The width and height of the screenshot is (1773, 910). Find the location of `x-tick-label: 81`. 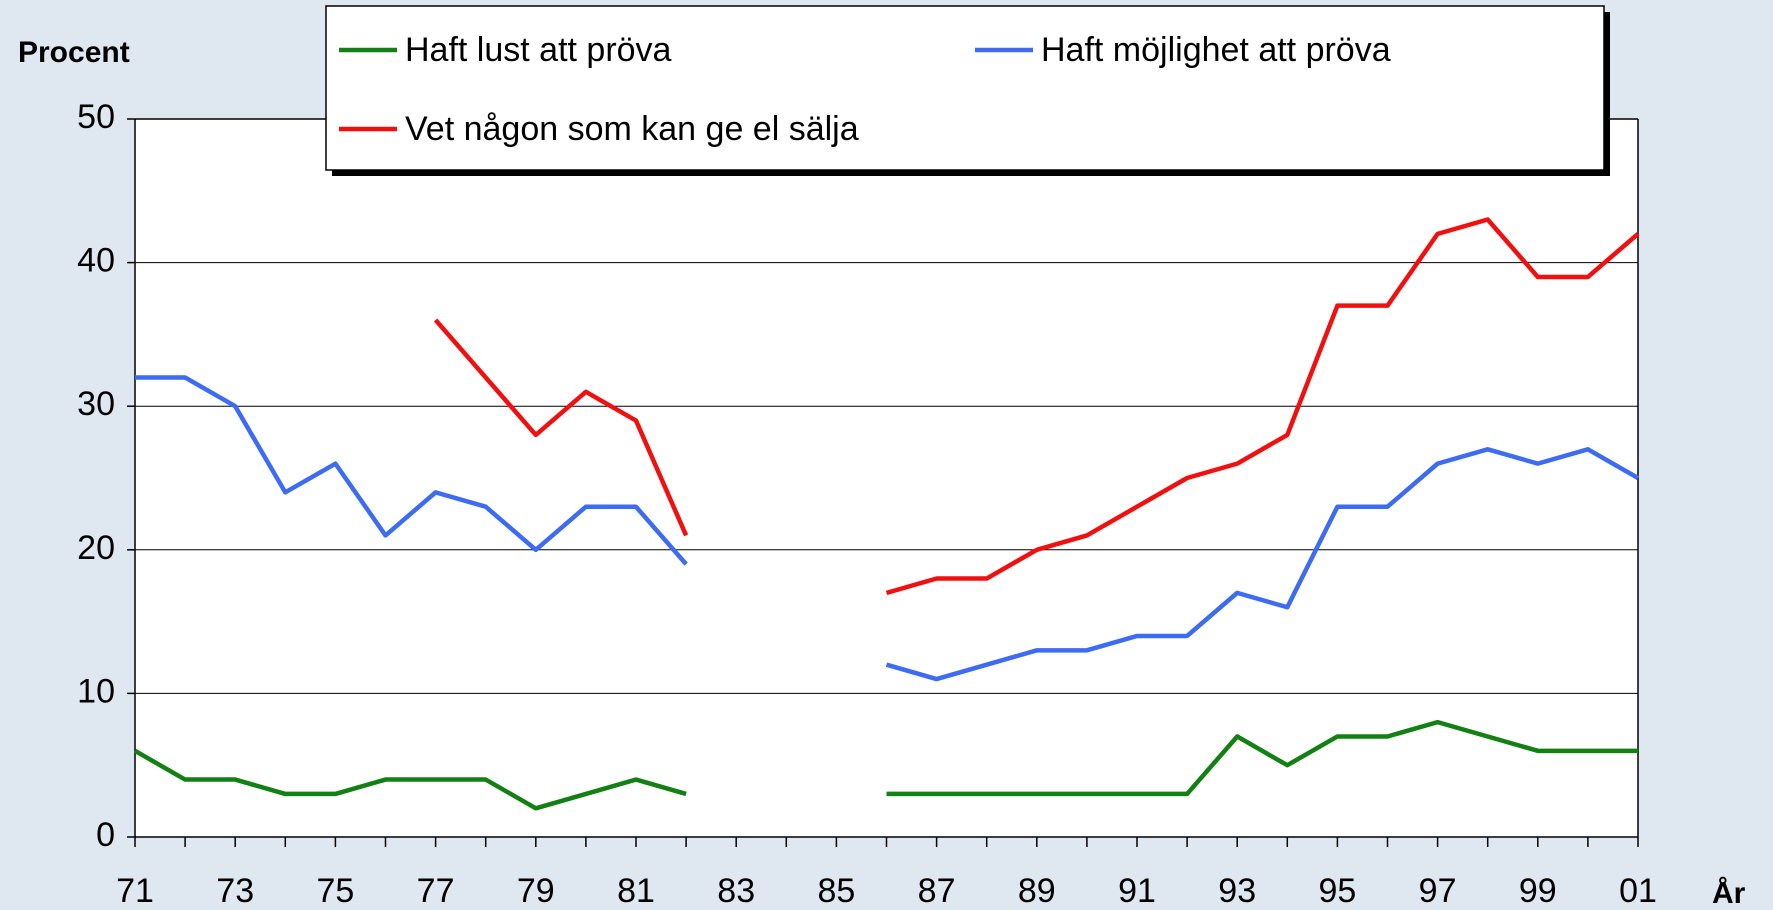

x-tick-label: 81 is located at coordinates (636, 891).